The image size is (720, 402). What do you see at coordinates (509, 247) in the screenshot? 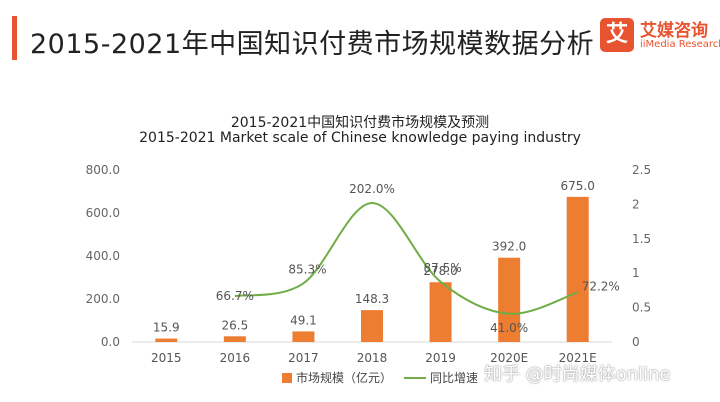
I see `bar-data-label: 392.0` at bounding box center [509, 247].